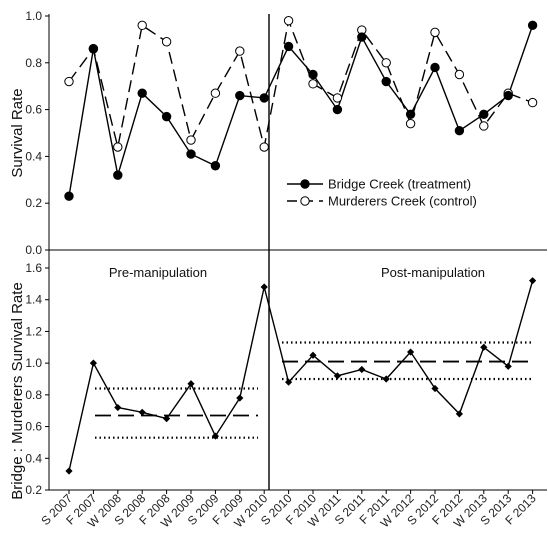  Describe the element at coordinates (305, 201) in the screenshot. I see `legend-marker-murderers-creek` at that location.